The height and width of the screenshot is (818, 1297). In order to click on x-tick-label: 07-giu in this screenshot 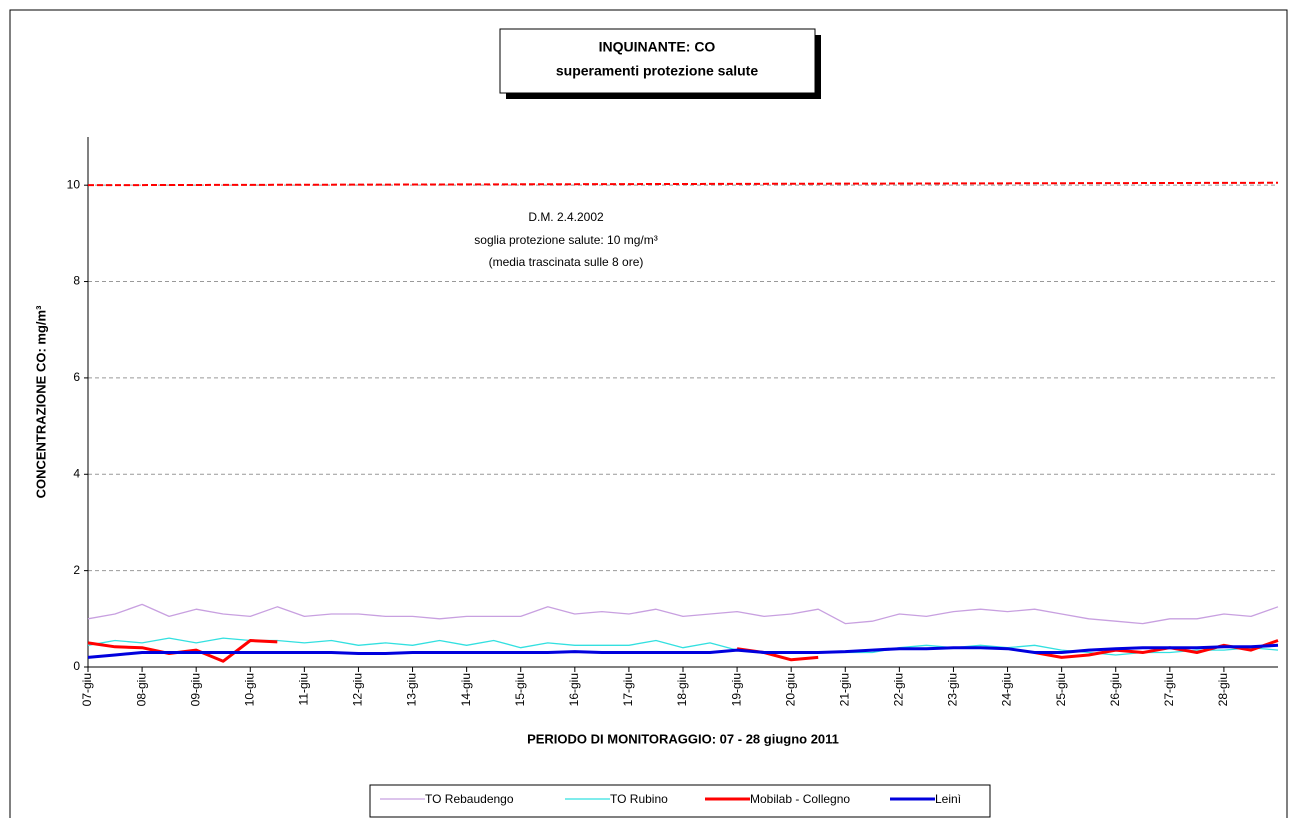, I will do `click(87, 689)`.